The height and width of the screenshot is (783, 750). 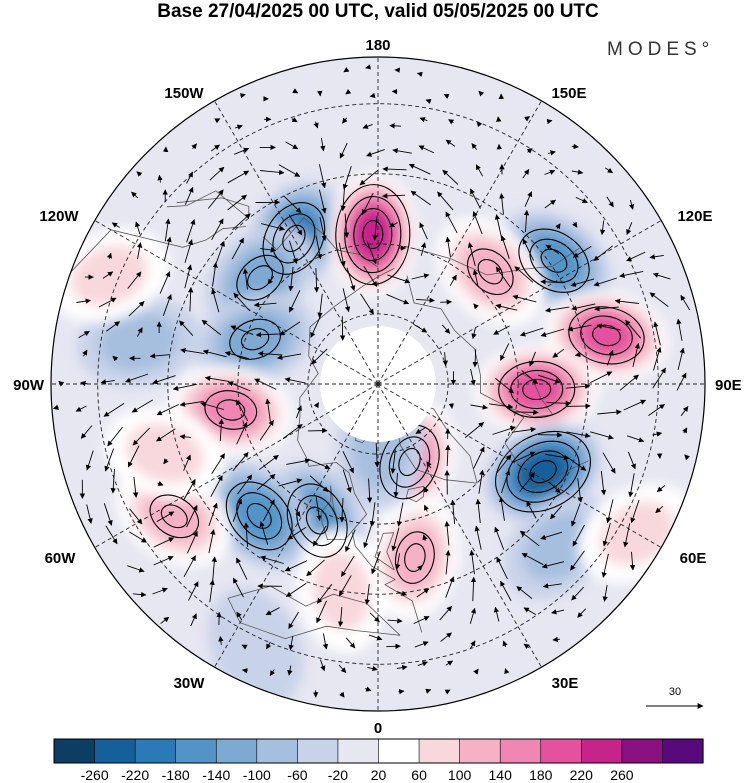 What do you see at coordinates (95, 775) in the screenshot?
I see `colorbar-tick-label: -260` at bounding box center [95, 775].